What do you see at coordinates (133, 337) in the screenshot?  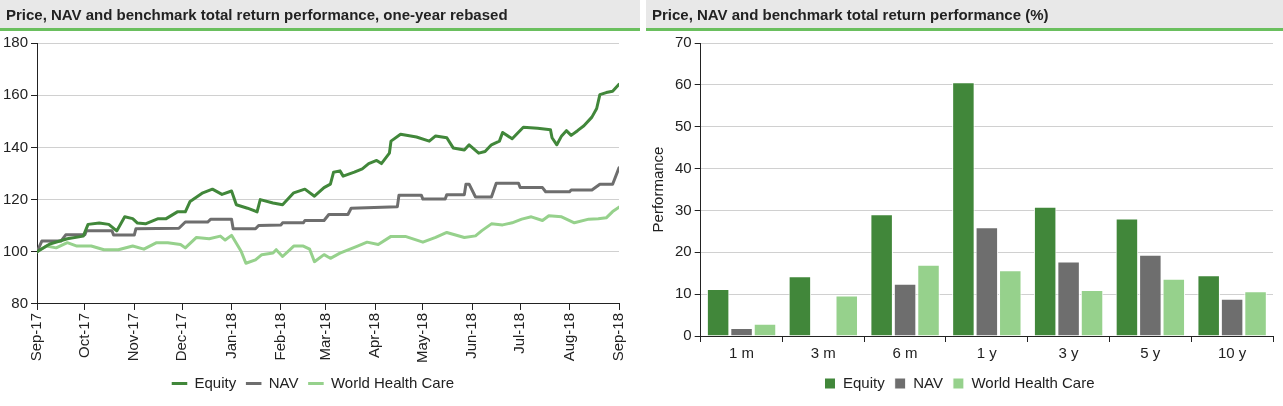 I see `x-tick-label: Nov-17` at bounding box center [133, 337].